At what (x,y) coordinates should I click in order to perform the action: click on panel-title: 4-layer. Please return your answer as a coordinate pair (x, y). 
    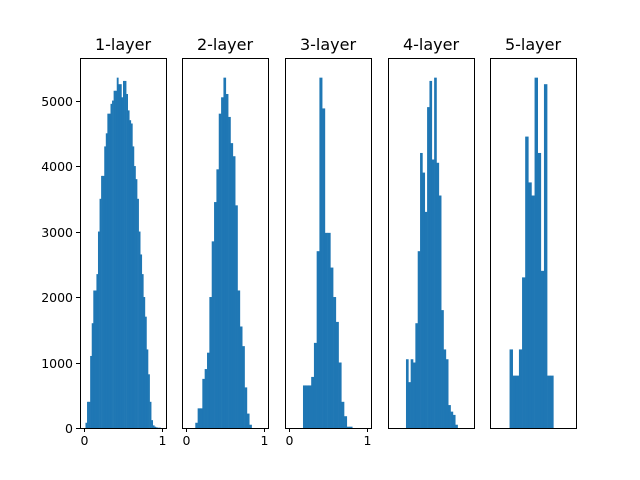
    Looking at the image, I should click on (431, 44).